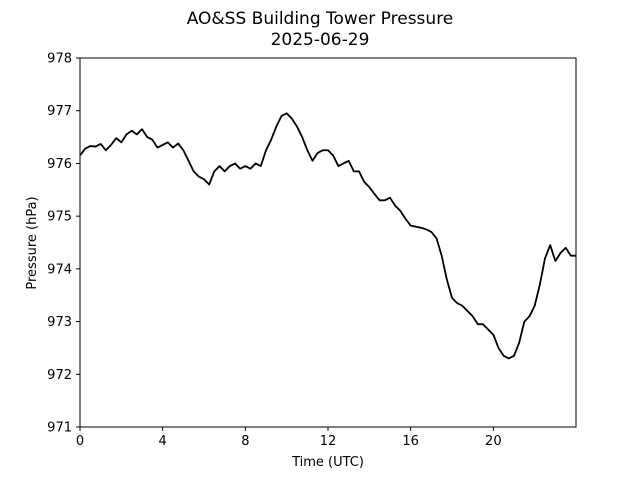 The height and width of the screenshot is (480, 640). What do you see at coordinates (59, 428) in the screenshot?
I see `y-tick-label: 971` at bounding box center [59, 428].